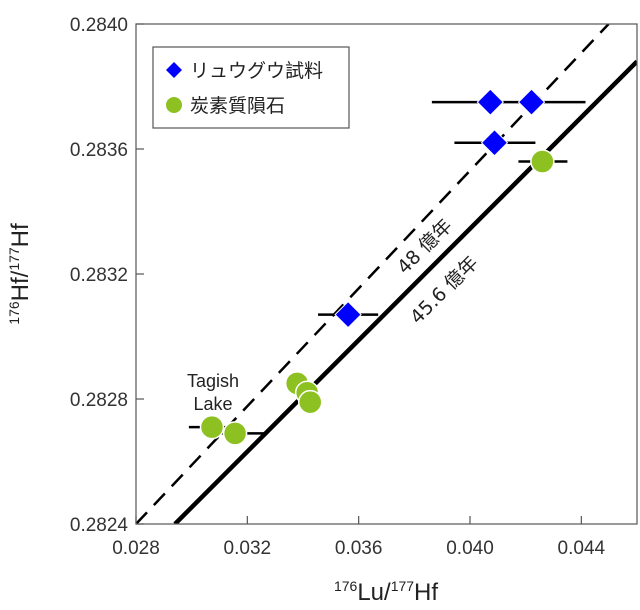 Image resolution: width=640 pixels, height=610 pixels. What do you see at coordinates (213, 381) in the screenshot?
I see `annotation-line-1: Tagish` at bounding box center [213, 381].